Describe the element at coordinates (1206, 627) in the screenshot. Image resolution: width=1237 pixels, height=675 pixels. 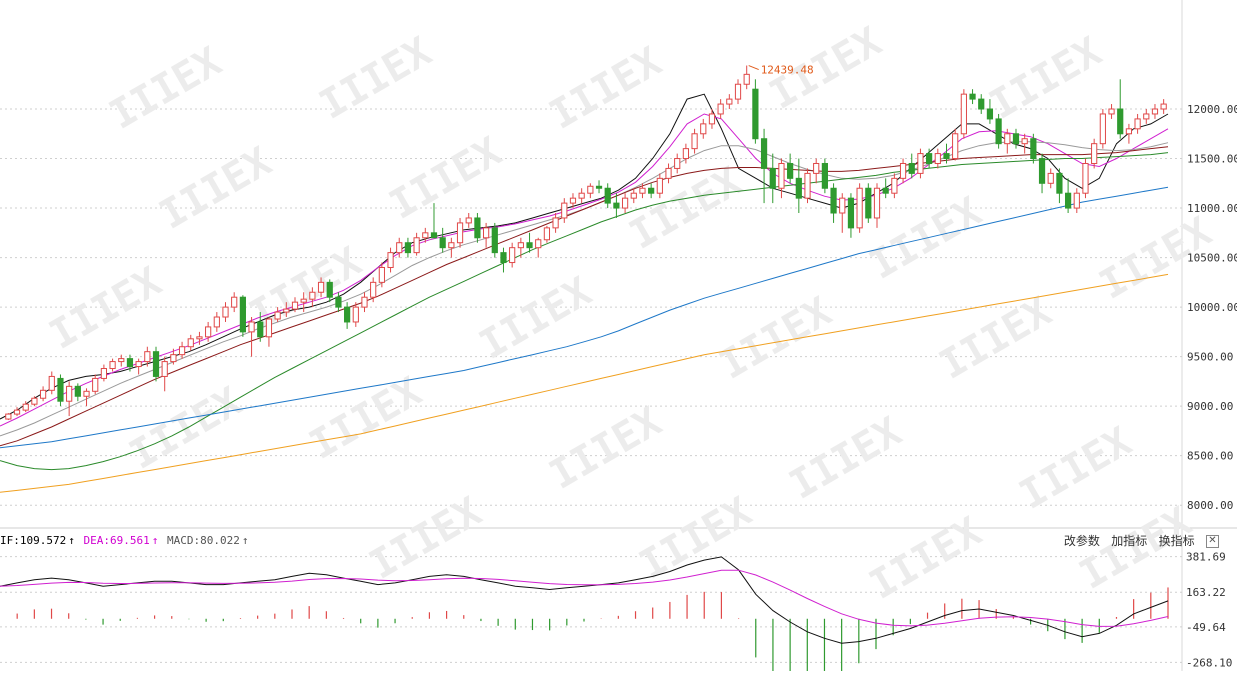
I see `macd-tick-label: -49.64` at that location.